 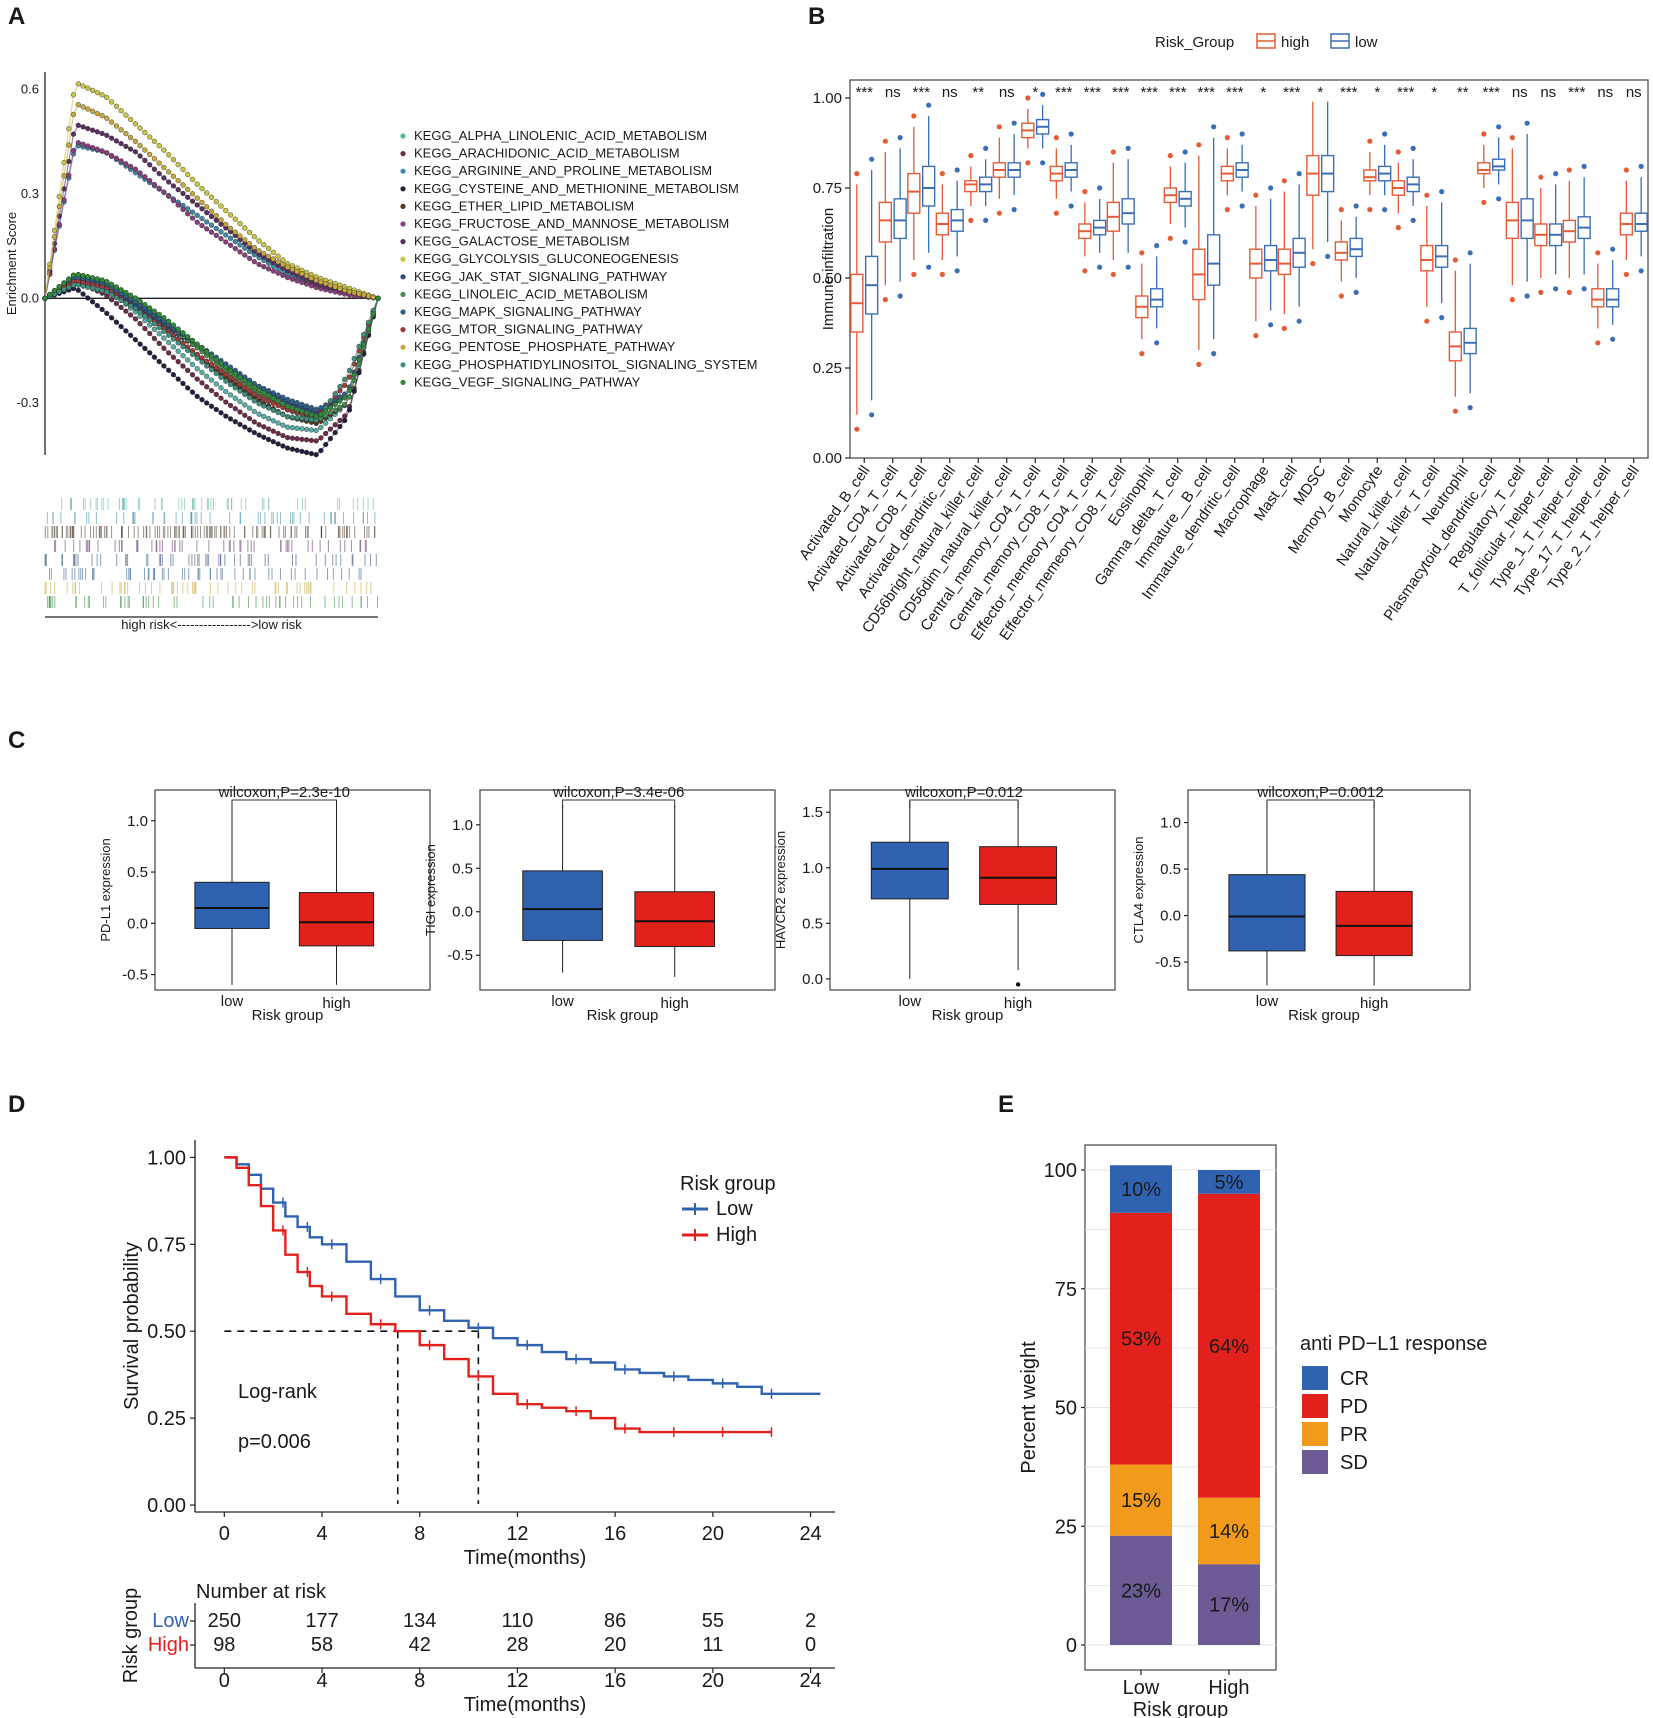 I want to click on c-box, so click(x=909, y=870).